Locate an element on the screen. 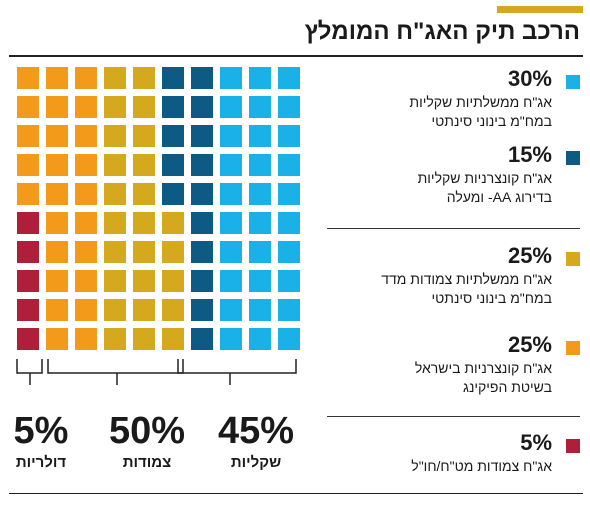 Image resolution: width=590 pixels, height=505 pixels. group-pct-shekel: 45% is located at coordinates (256, 431).